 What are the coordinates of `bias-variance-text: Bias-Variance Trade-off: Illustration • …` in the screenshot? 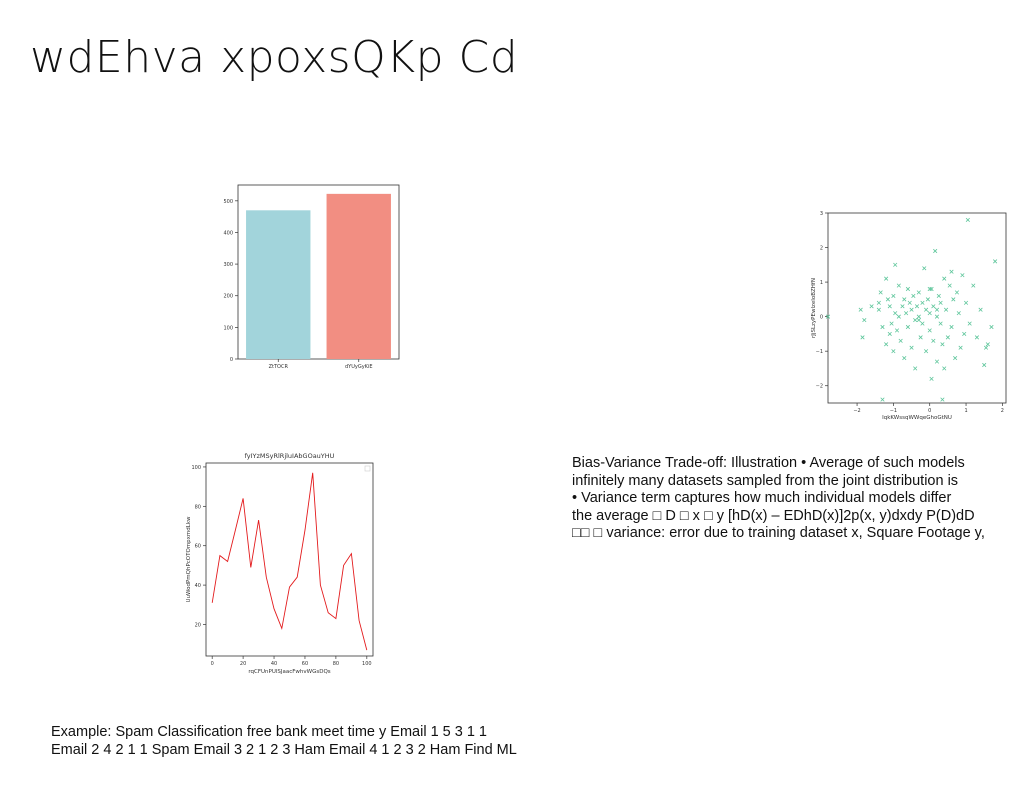 It's located at (798, 499).